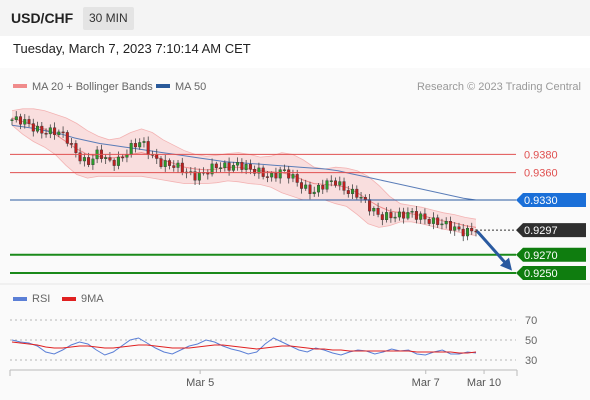 This screenshot has height=400, width=590. Describe the element at coordinates (492, 248) in the screenshot. I see `forecast-arrow` at that location.